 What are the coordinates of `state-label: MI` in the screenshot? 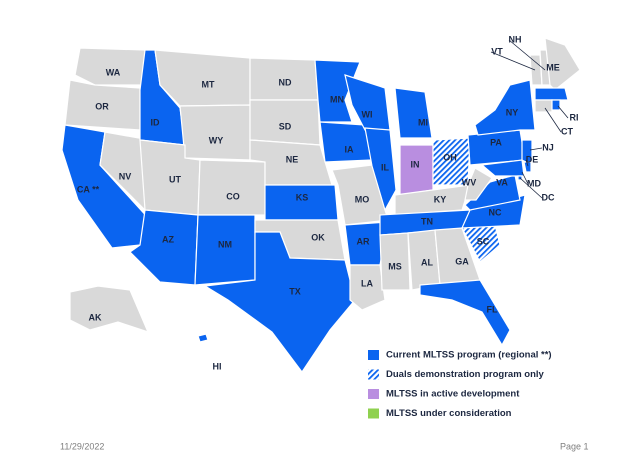 It's located at (423, 122).